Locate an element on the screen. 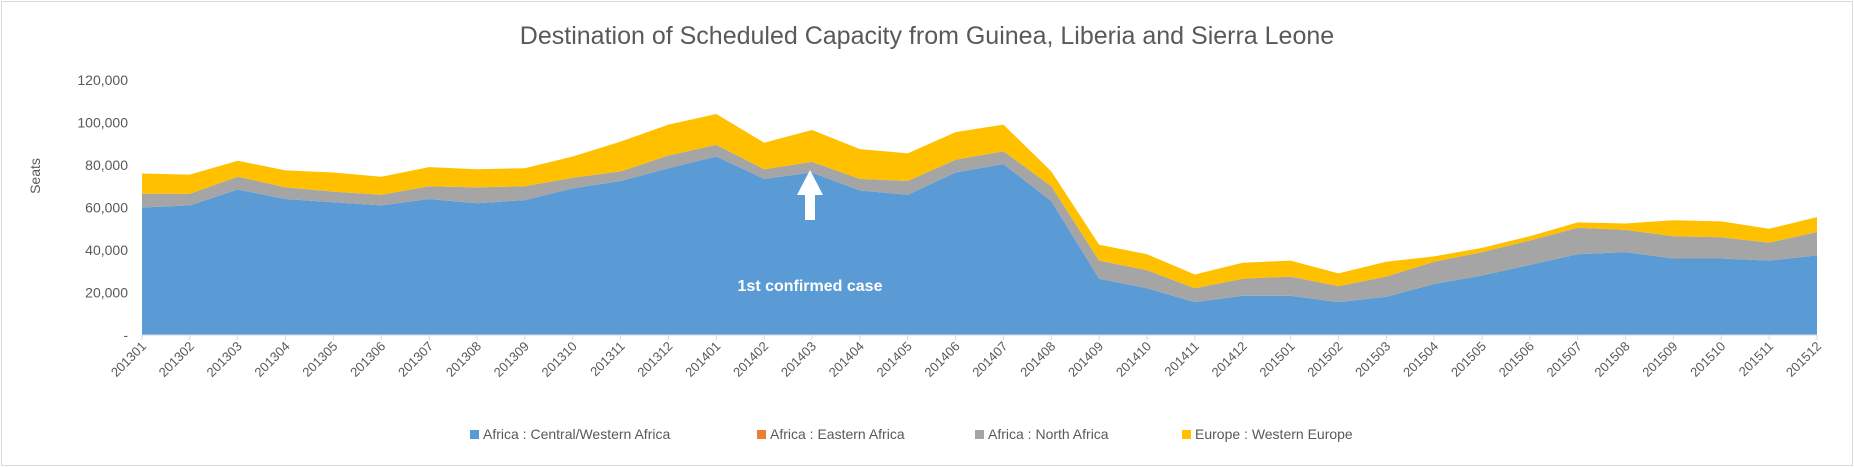  annotation-text: 1st confirmed case is located at coordinates (810, 286).